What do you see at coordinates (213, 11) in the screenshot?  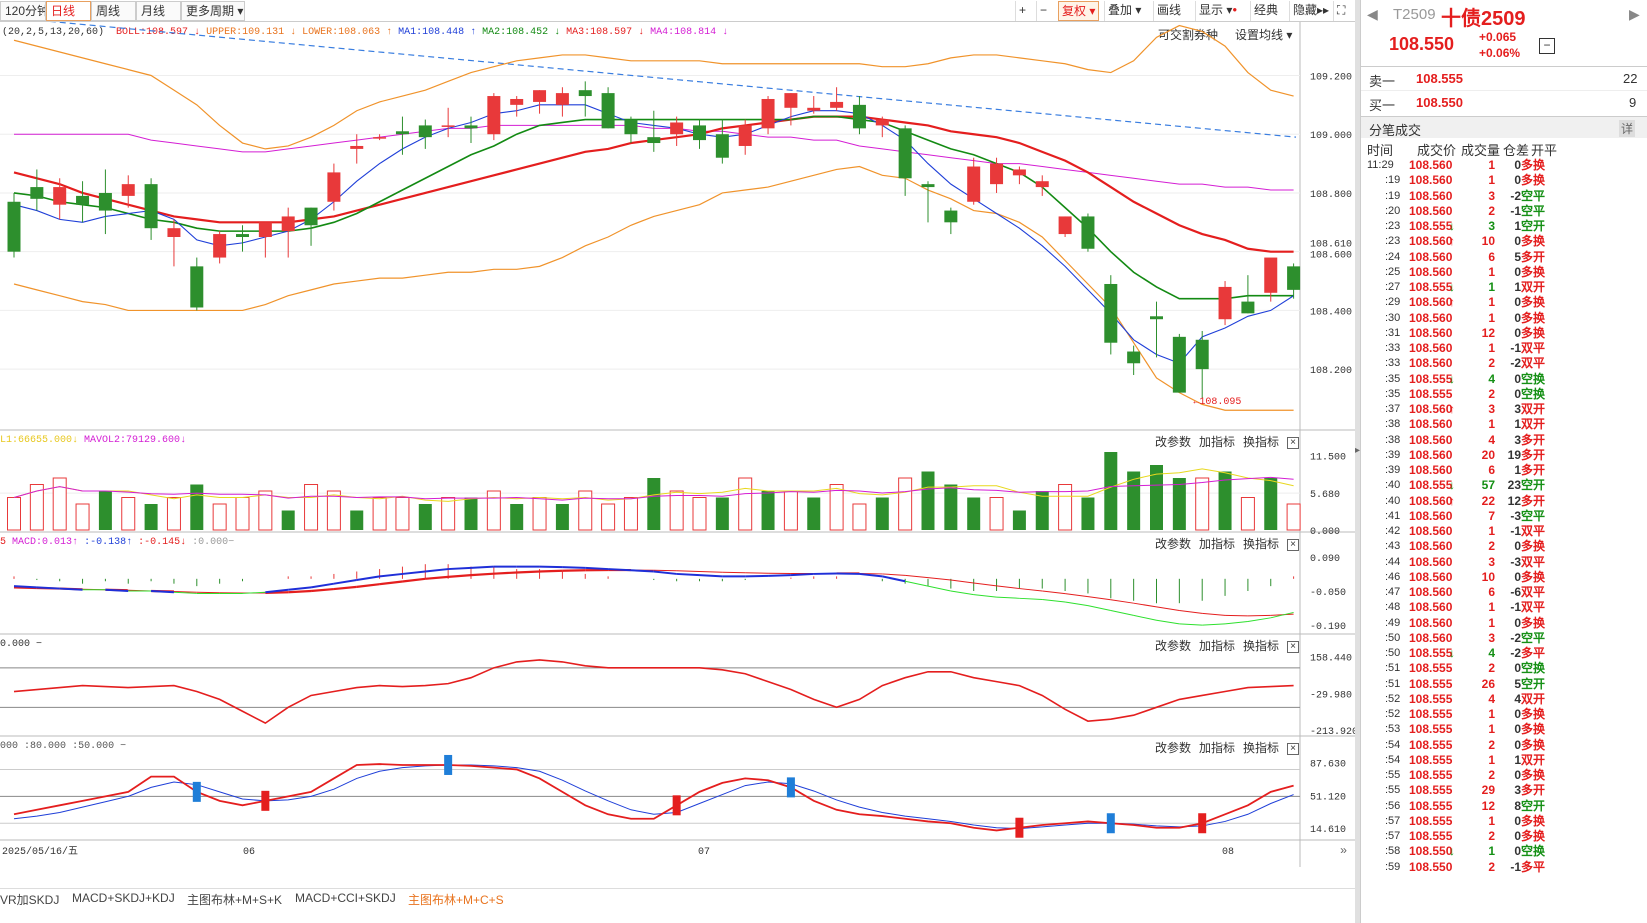 I see `period-tab-more: 更多周期 ▾` at bounding box center [213, 11].